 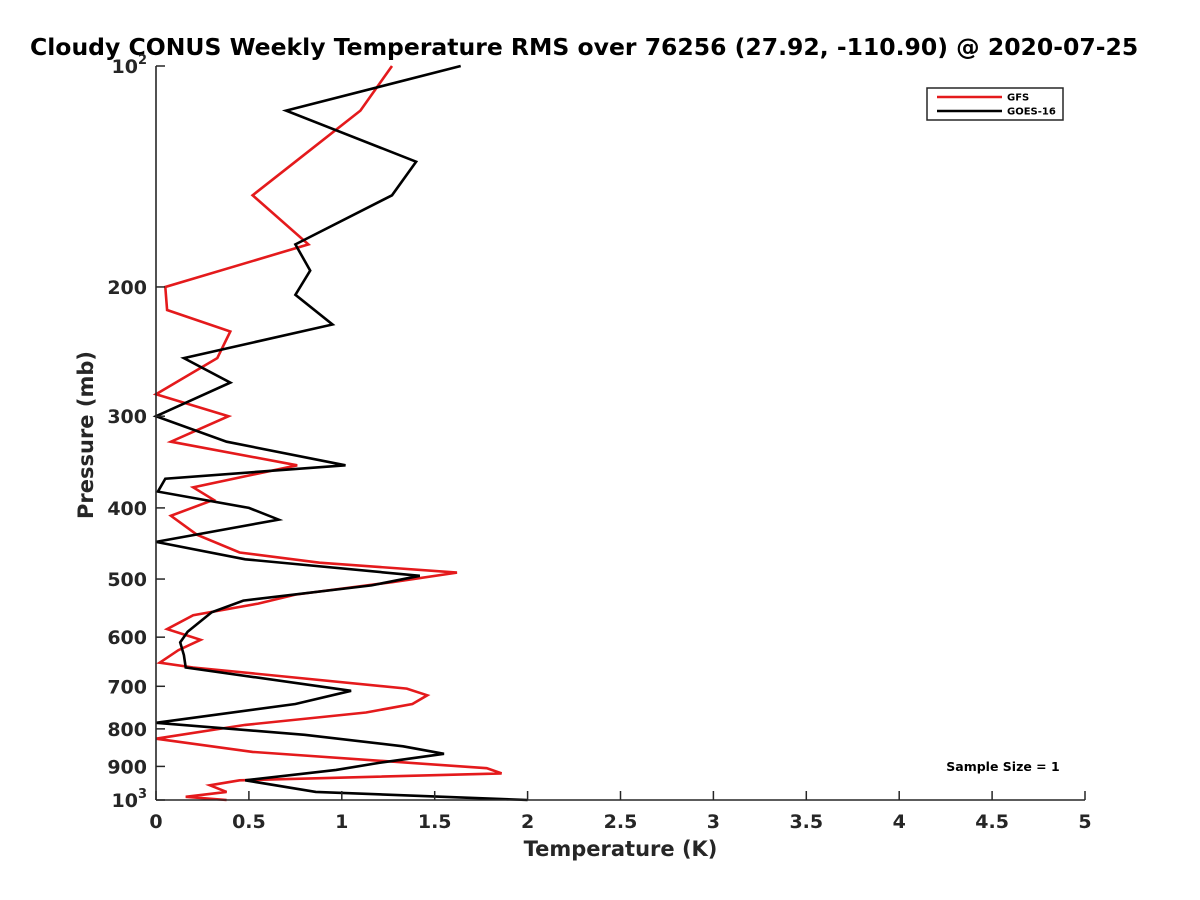 What do you see at coordinates (1031, 112) in the screenshot?
I see `legend-label: GOES-16` at bounding box center [1031, 112].